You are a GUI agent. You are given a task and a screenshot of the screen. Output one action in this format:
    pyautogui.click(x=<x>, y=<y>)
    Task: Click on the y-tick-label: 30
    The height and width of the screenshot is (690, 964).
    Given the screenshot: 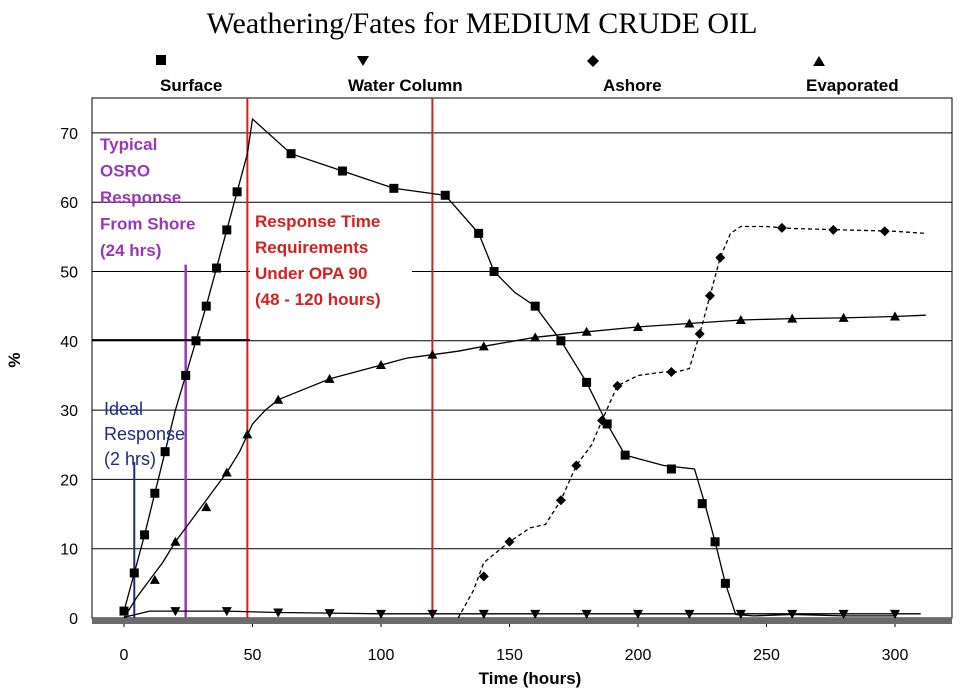 What is the action you would take?
    pyautogui.click(x=69, y=411)
    